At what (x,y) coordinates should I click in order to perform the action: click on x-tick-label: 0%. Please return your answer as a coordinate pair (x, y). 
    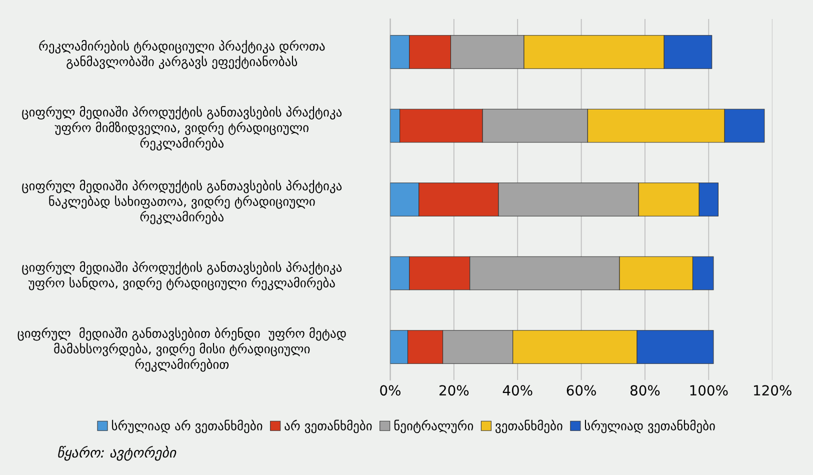
    Looking at the image, I should click on (390, 390).